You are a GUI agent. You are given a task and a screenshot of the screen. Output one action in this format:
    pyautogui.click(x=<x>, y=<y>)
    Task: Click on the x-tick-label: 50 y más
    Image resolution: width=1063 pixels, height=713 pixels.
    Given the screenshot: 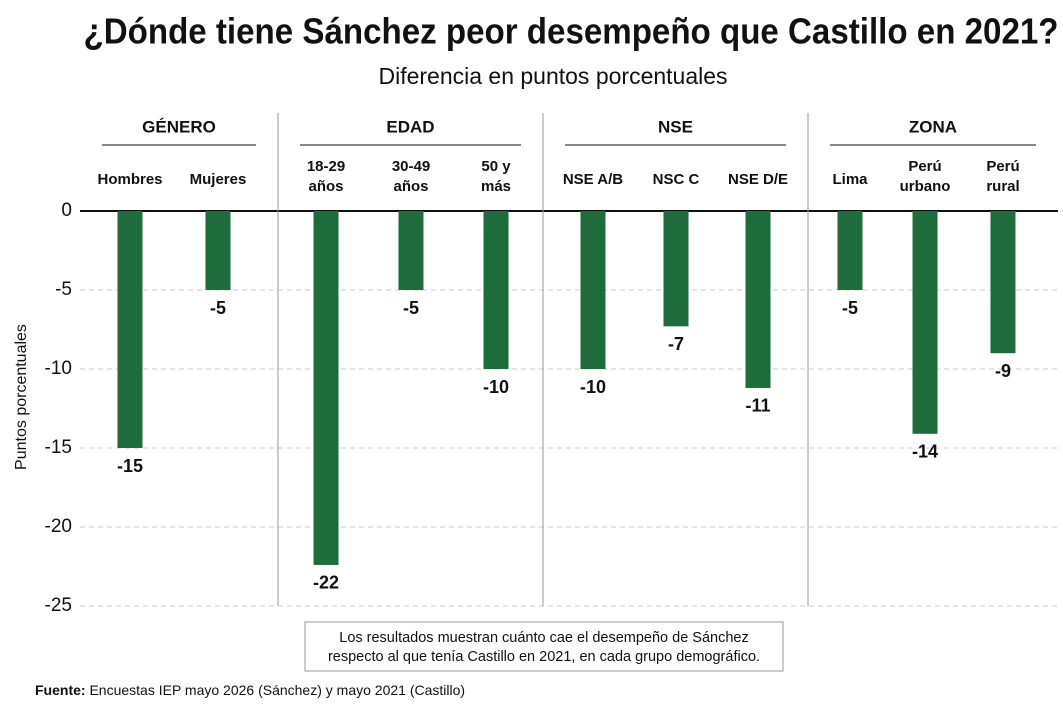 What is the action you would take?
    pyautogui.click(x=496, y=176)
    